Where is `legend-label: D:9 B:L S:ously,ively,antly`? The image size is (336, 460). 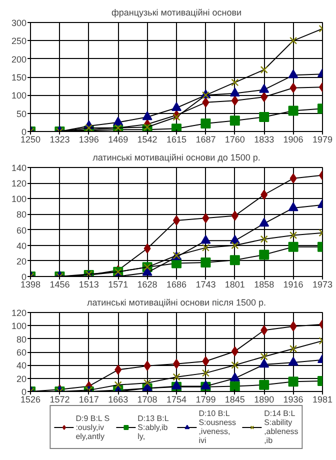 legend-label: D:9 B:L S:ously,ively,antly is located at coordinates (93, 427).